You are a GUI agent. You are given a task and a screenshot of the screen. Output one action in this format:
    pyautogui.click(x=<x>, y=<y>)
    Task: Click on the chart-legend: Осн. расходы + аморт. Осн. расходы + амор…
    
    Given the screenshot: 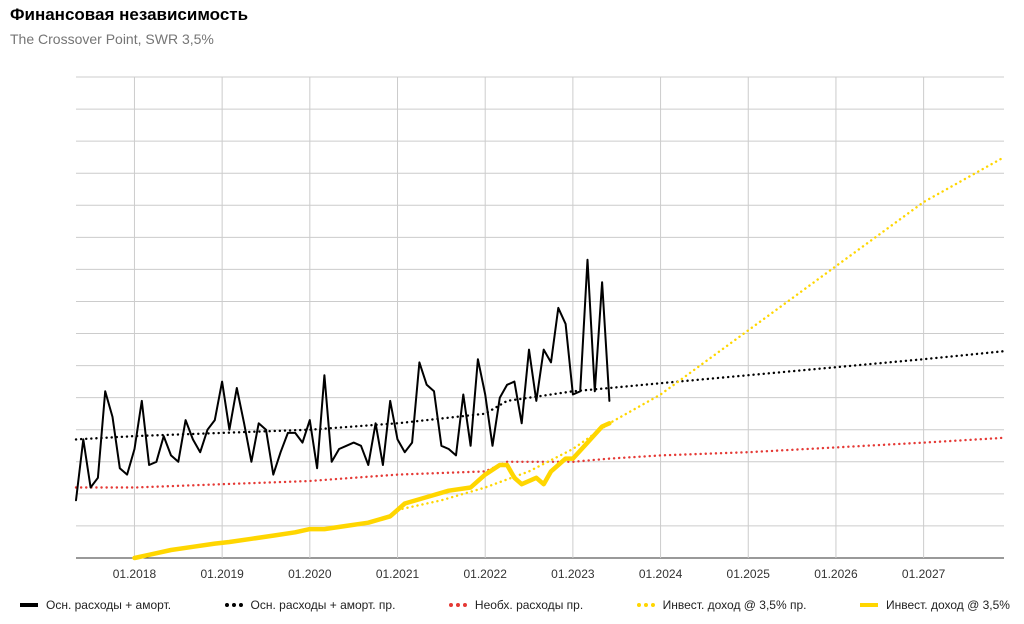 What is the action you would take?
    pyautogui.click(x=515, y=605)
    